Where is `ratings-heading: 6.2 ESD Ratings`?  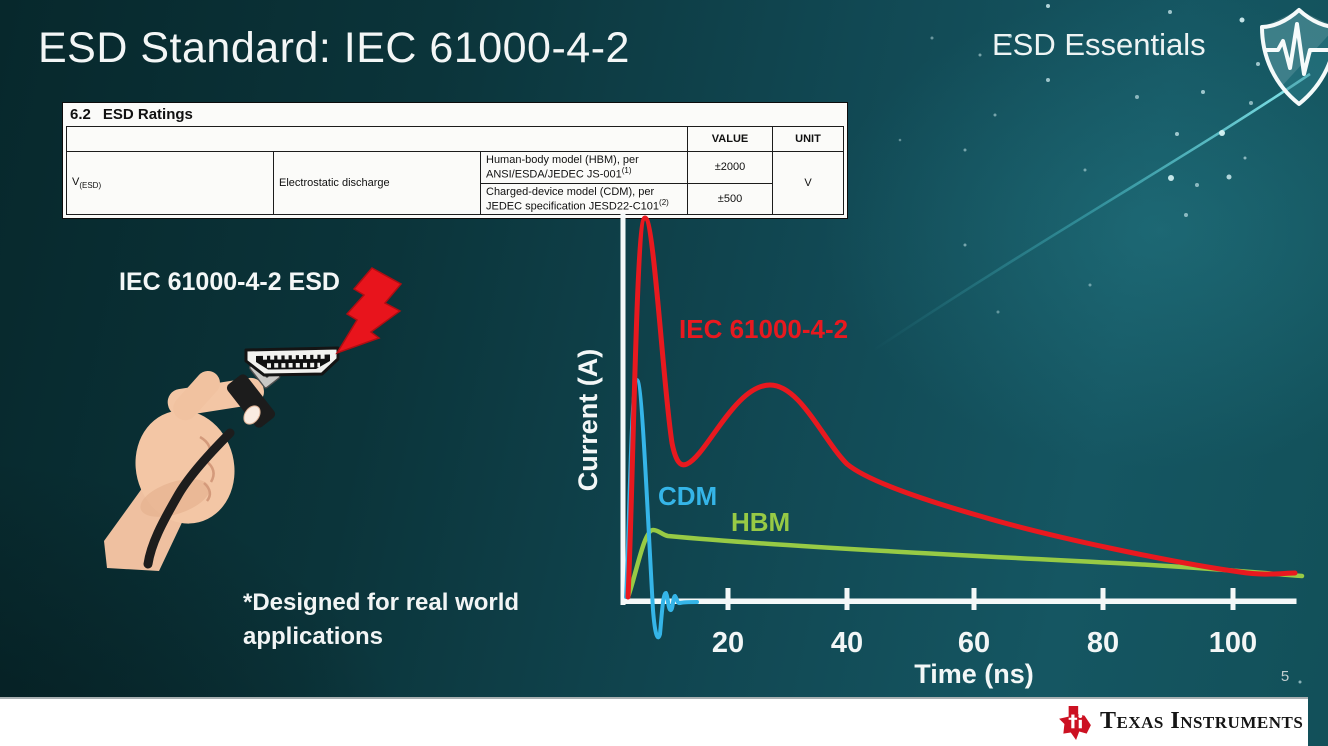
ratings-heading: 6.2 ESD Ratings is located at coordinates (455, 115).